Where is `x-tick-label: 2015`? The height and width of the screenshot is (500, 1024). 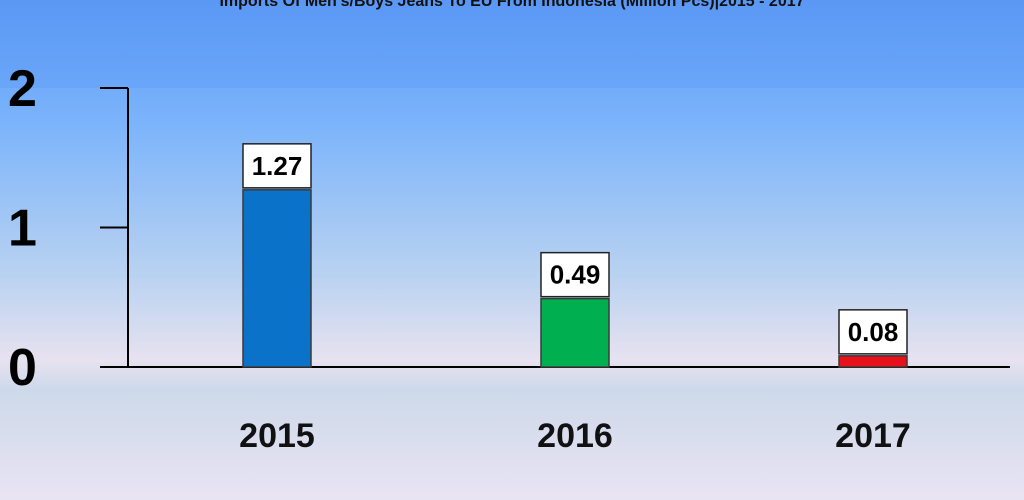 x-tick-label: 2015 is located at coordinates (277, 436).